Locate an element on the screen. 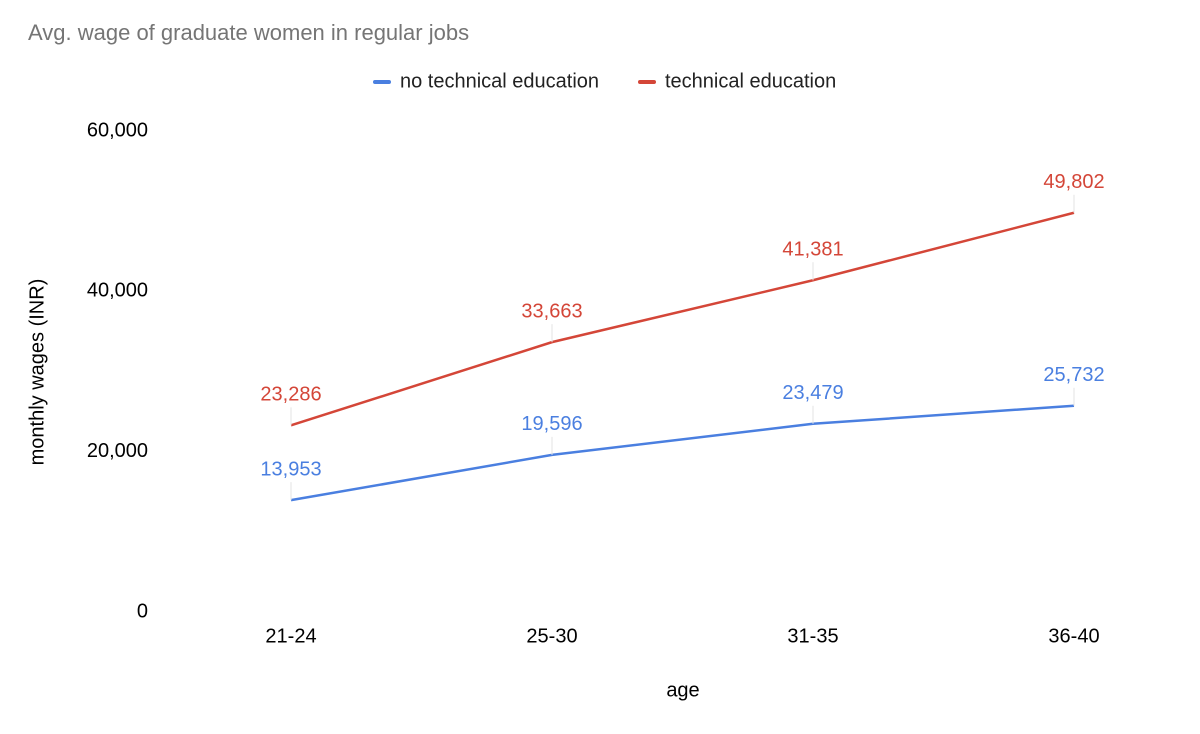 Image resolution: width=1200 pixels, height=734 pixels. y-tick-label: 40,000 is located at coordinates (117, 291).